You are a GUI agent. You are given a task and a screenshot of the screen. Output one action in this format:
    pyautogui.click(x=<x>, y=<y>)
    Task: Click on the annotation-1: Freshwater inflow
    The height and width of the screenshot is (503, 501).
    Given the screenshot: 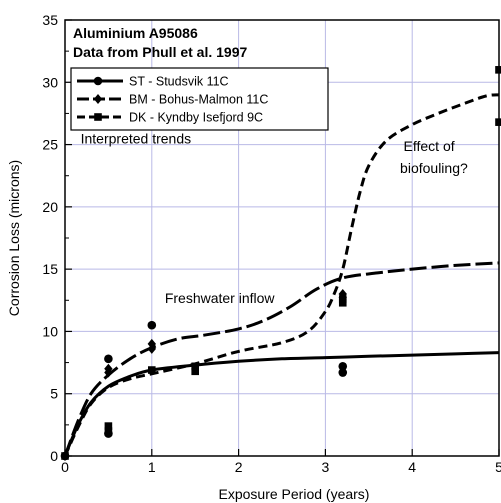 What is the action you would take?
    pyautogui.click(x=220, y=298)
    